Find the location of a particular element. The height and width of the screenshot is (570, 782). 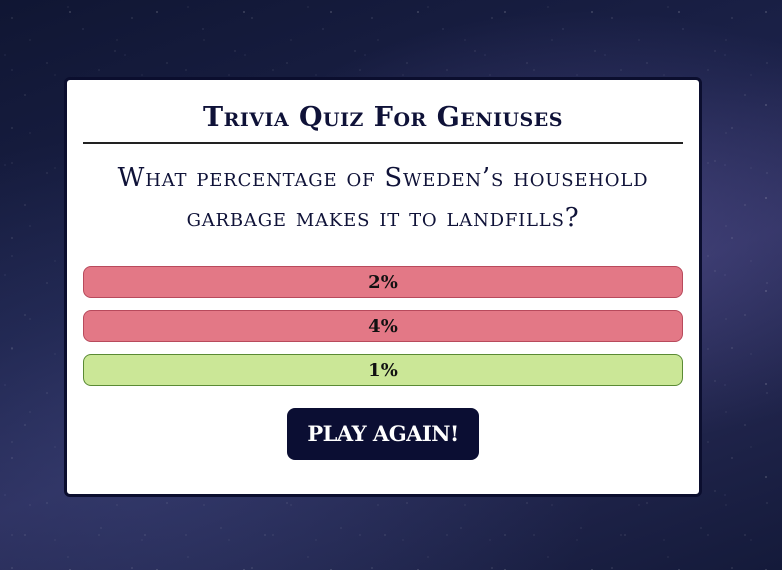

play-again-container: PLAY AGAIN! is located at coordinates (383, 434).